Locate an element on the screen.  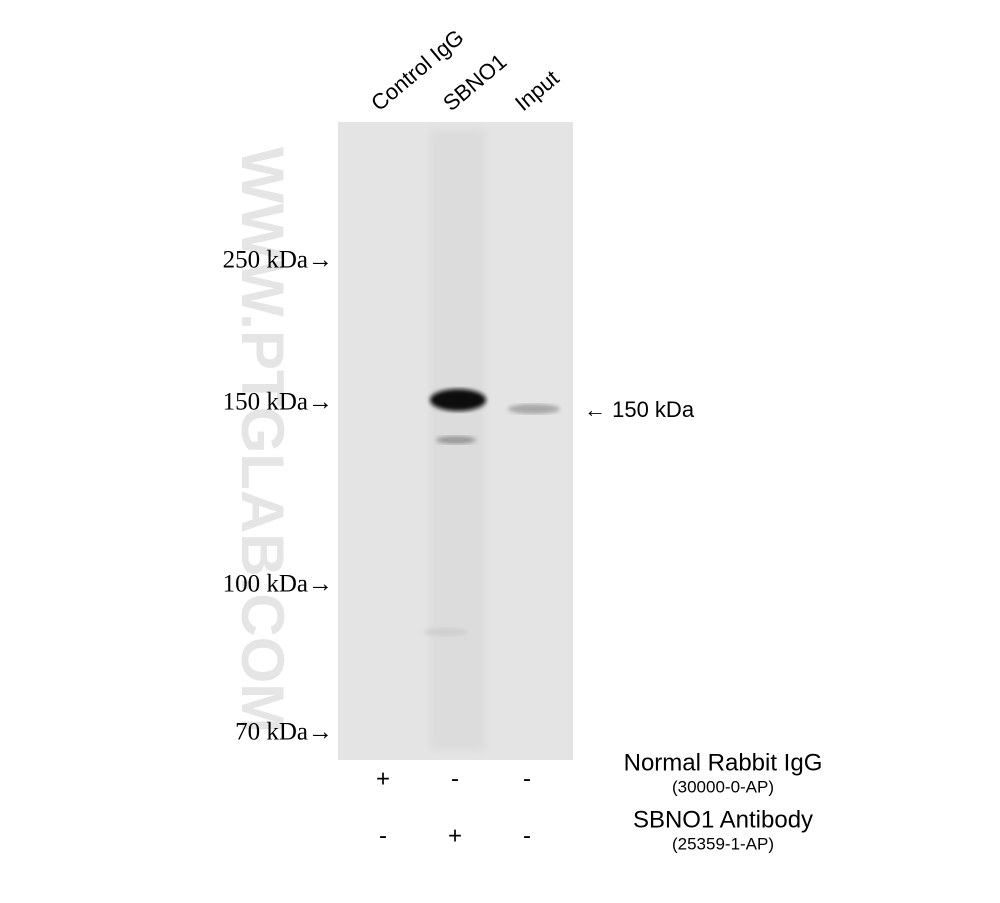
treatment-catalog: (25359-1-AP) is located at coordinates (723, 843).